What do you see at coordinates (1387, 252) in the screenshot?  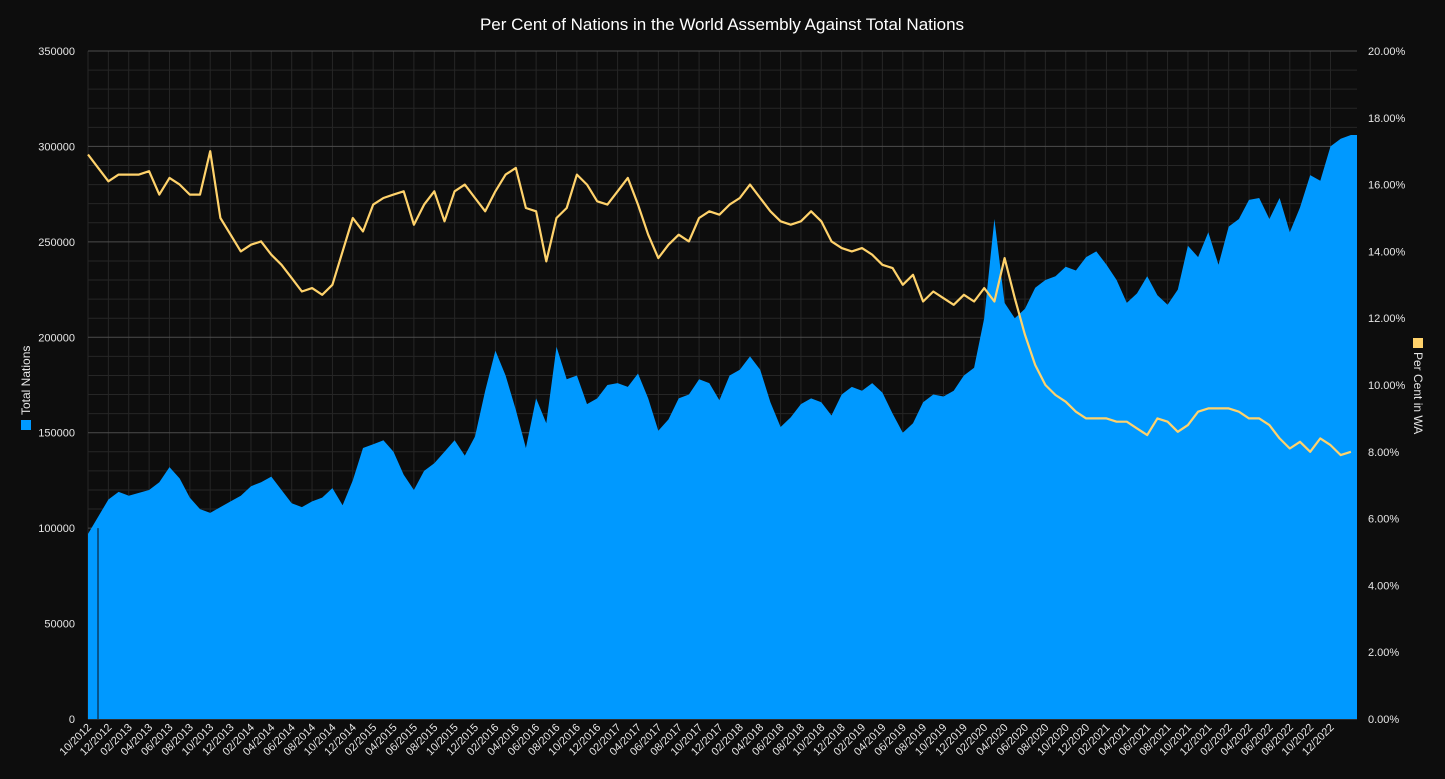 I see `right-tick-label: 14.00%` at bounding box center [1387, 252].